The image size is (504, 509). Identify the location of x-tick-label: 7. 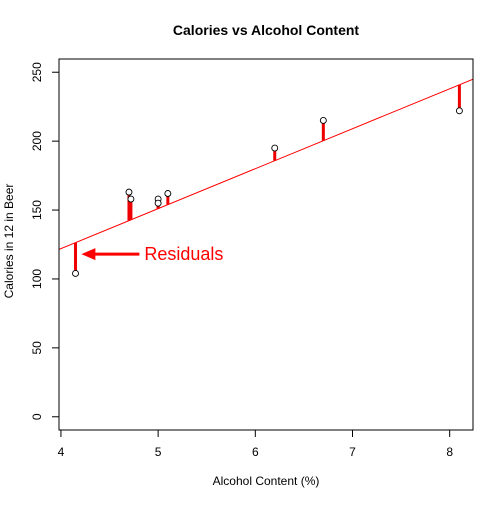
(352, 452).